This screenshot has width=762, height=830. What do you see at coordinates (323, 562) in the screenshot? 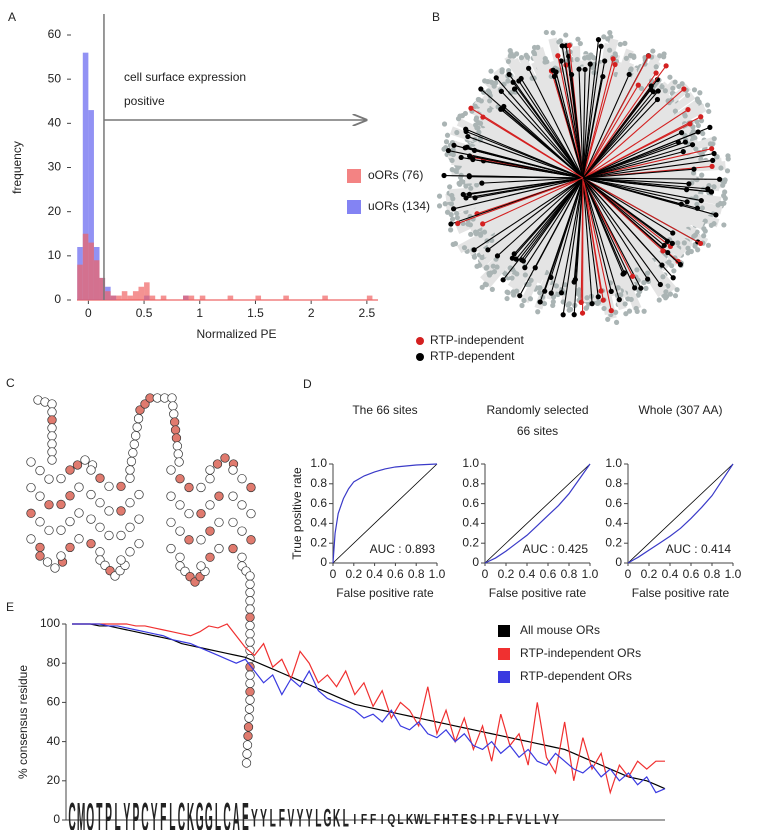
I see `y-tick-label: 0` at bounding box center [323, 562].